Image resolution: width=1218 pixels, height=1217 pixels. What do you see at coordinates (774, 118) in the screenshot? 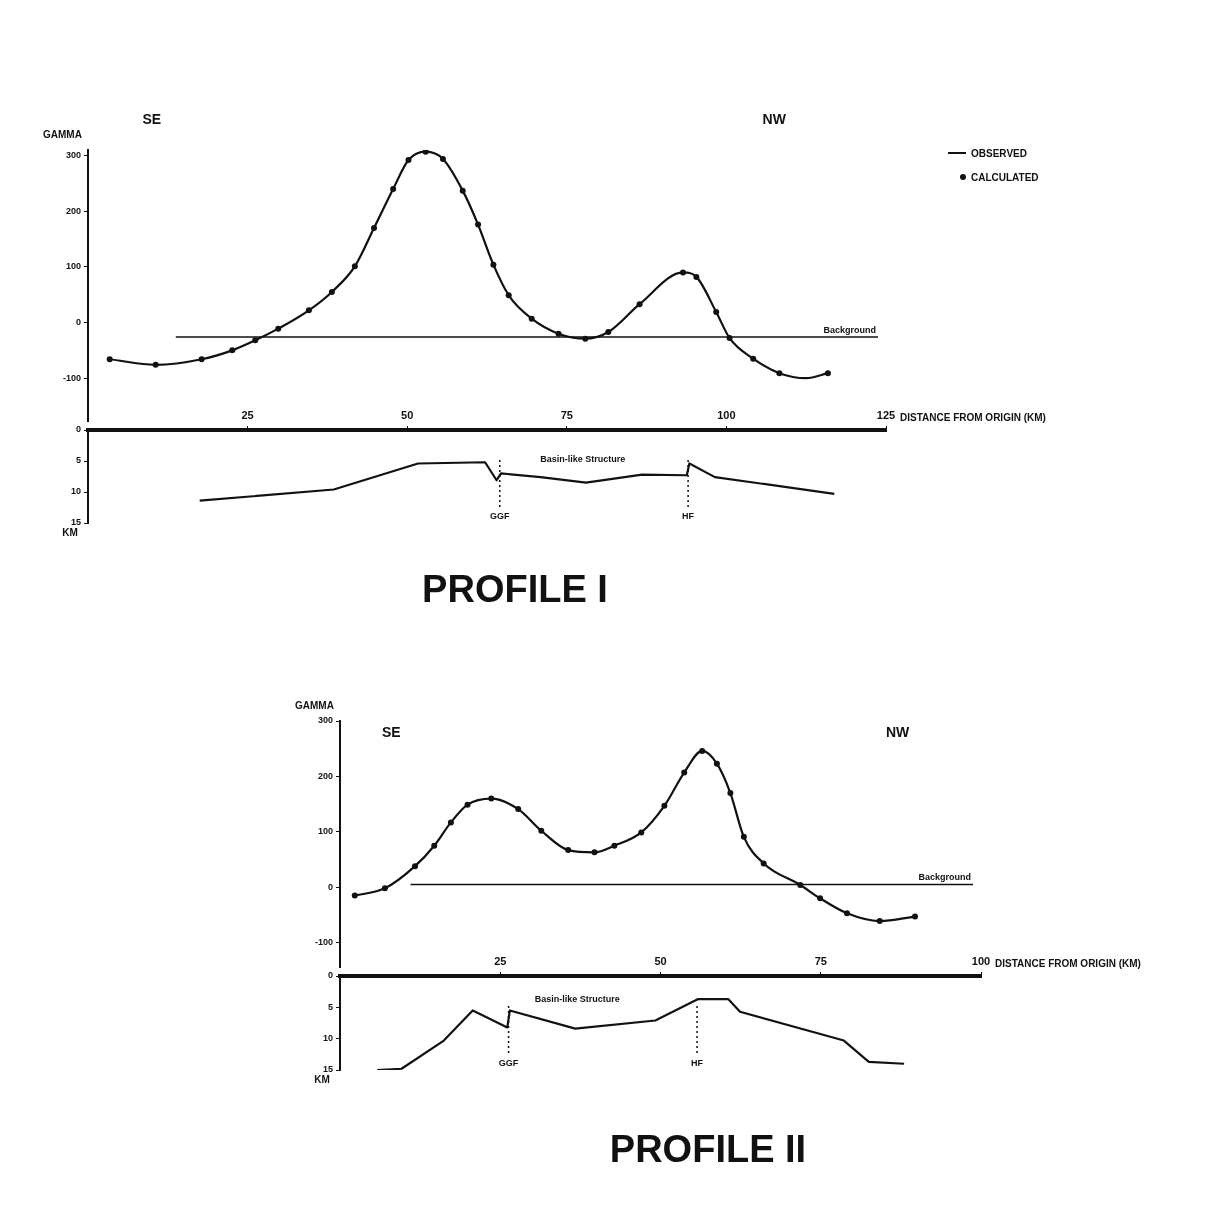
I see `text: NW` at bounding box center [774, 118].